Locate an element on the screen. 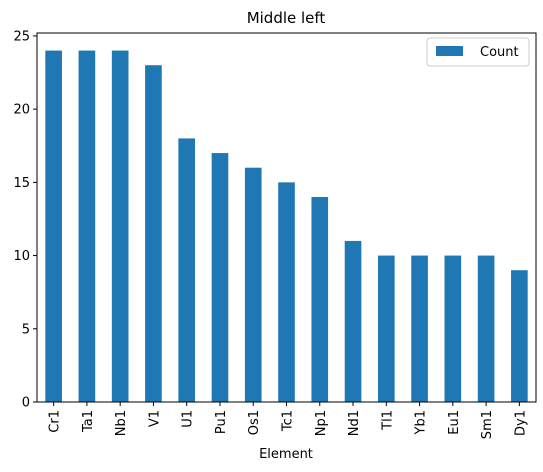 The width and height of the screenshot is (543, 472). bar-os1 is located at coordinates (253, 284).